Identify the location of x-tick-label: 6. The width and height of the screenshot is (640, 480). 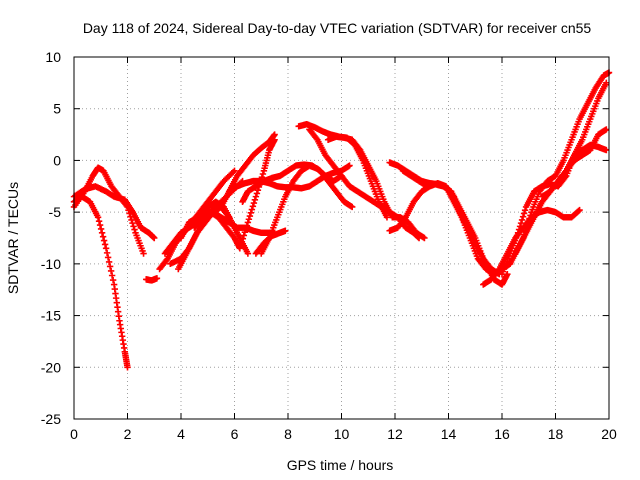
(235, 434).